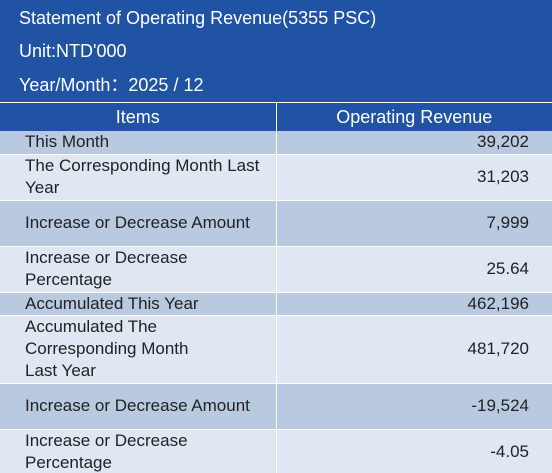 This screenshot has width=552, height=473. I want to click on statement-title: Statement of Operating Revenue(5355 PSC), so click(198, 18).